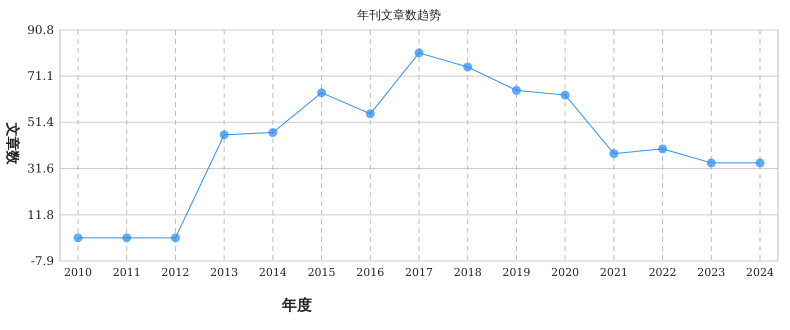  What do you see at coordinates (419, 272) in the screenshot?
I see `x-tick-label: 2017` at bounding box center [419, 272].